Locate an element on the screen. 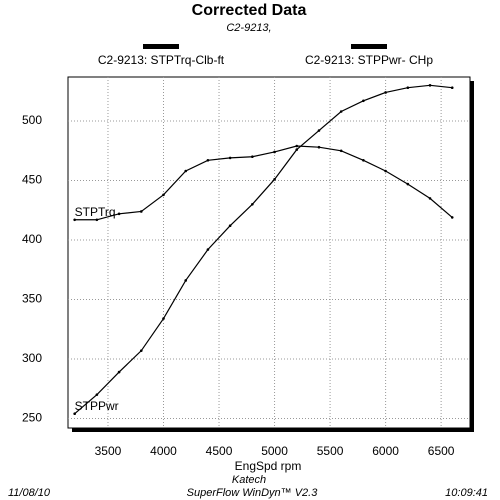 This screenshot has width=500, height=500. series-label: STPPwr is located at coordinates (97, 406).